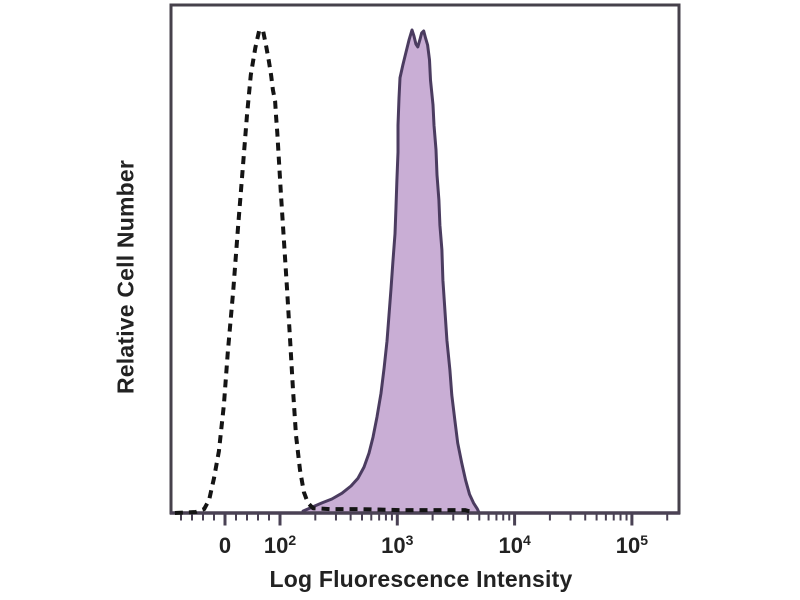 The width and height of the screenshot is (800, 600). I want to click on x-tick-label: 10⁴, so click(514, 545).